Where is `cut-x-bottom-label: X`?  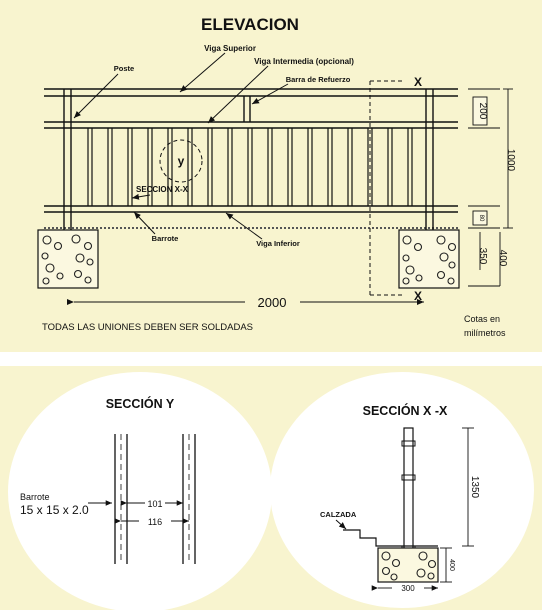
cut-x-bottom-label: X is located at coordinates (418, 296).